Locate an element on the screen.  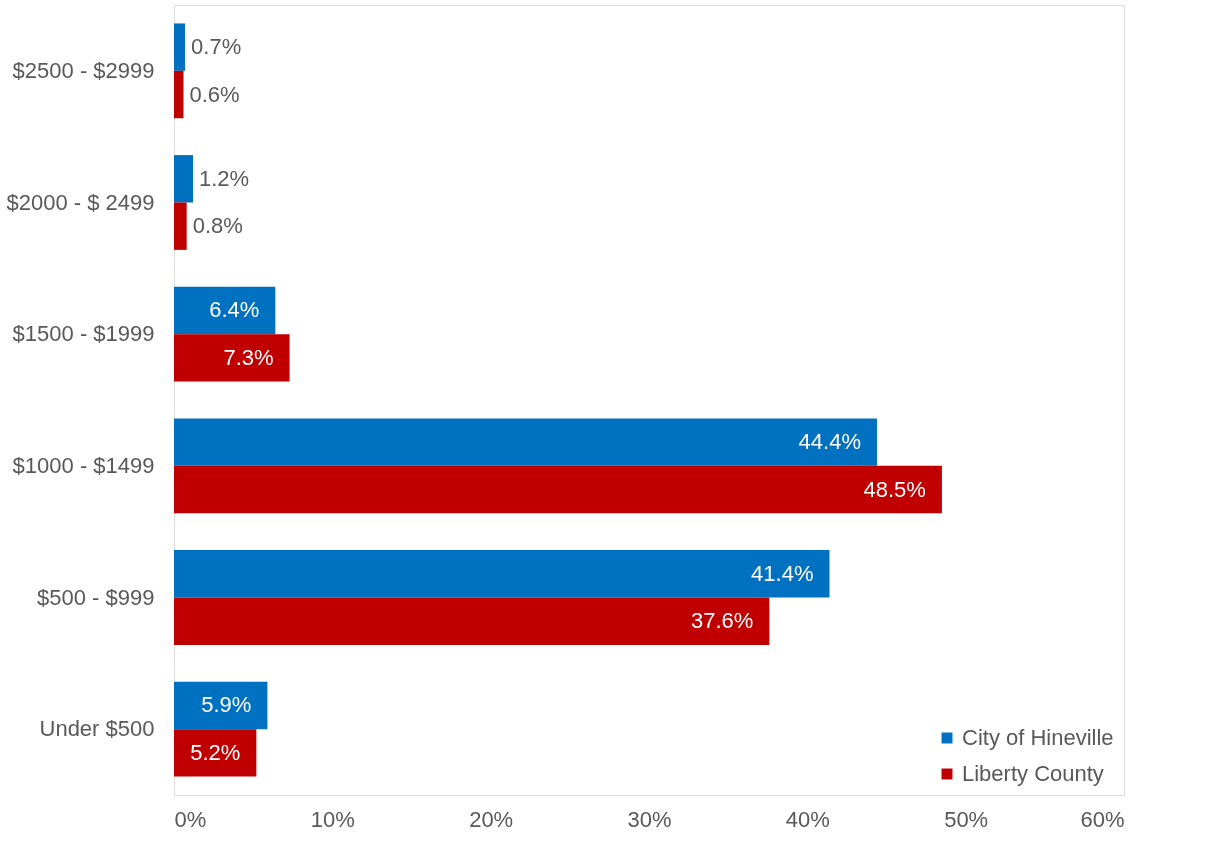
legend-label: City of Hineville is located at coordinates (1038, 737).